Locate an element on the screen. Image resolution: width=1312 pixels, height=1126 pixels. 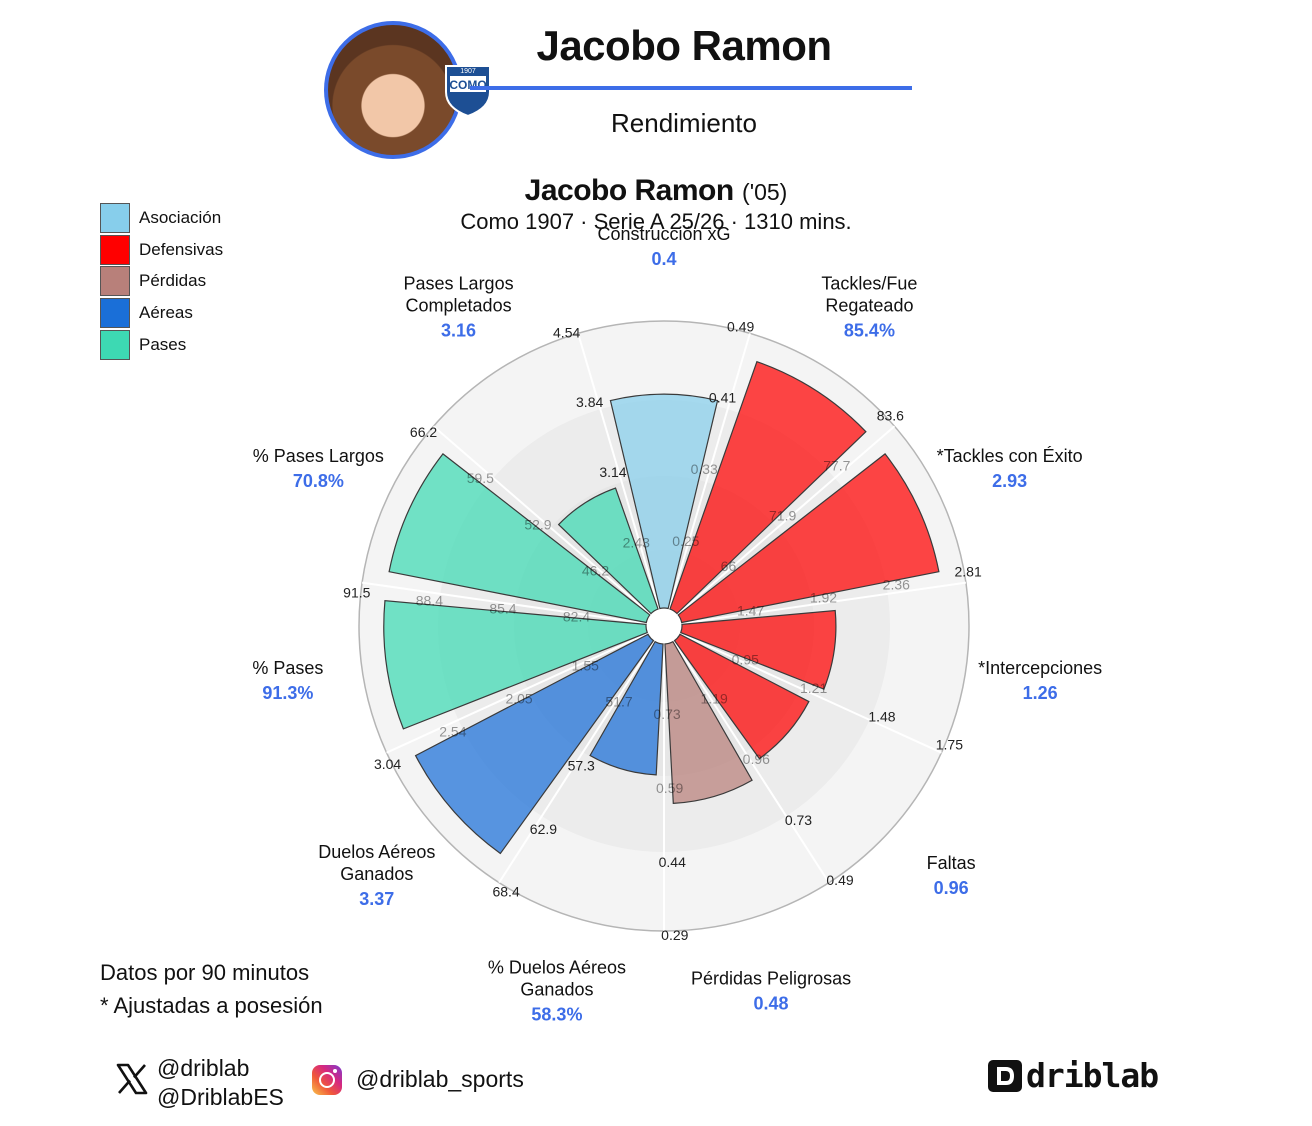
radar-label-text: *Intercepciones is located at coordinates (1040, 668).